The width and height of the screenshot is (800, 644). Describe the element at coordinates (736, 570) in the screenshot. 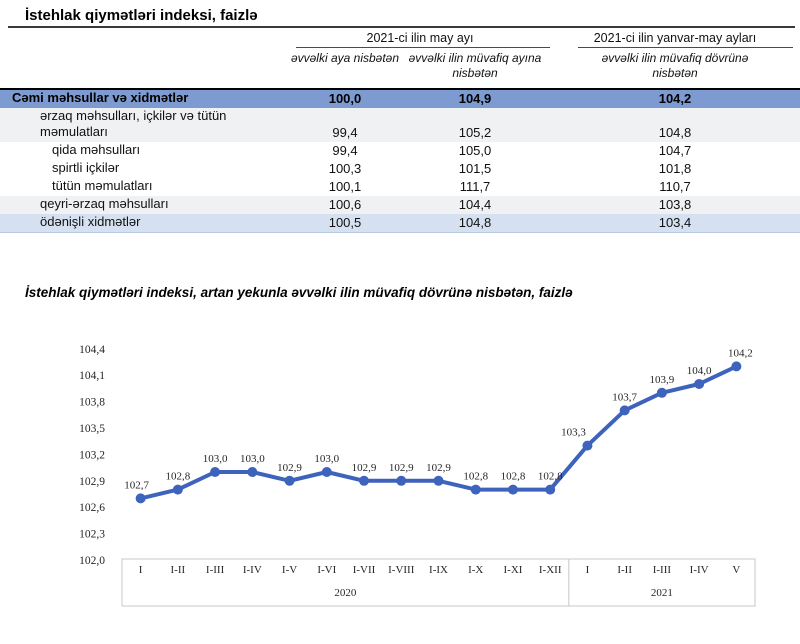

I see `x-tick-label: V` at that location.